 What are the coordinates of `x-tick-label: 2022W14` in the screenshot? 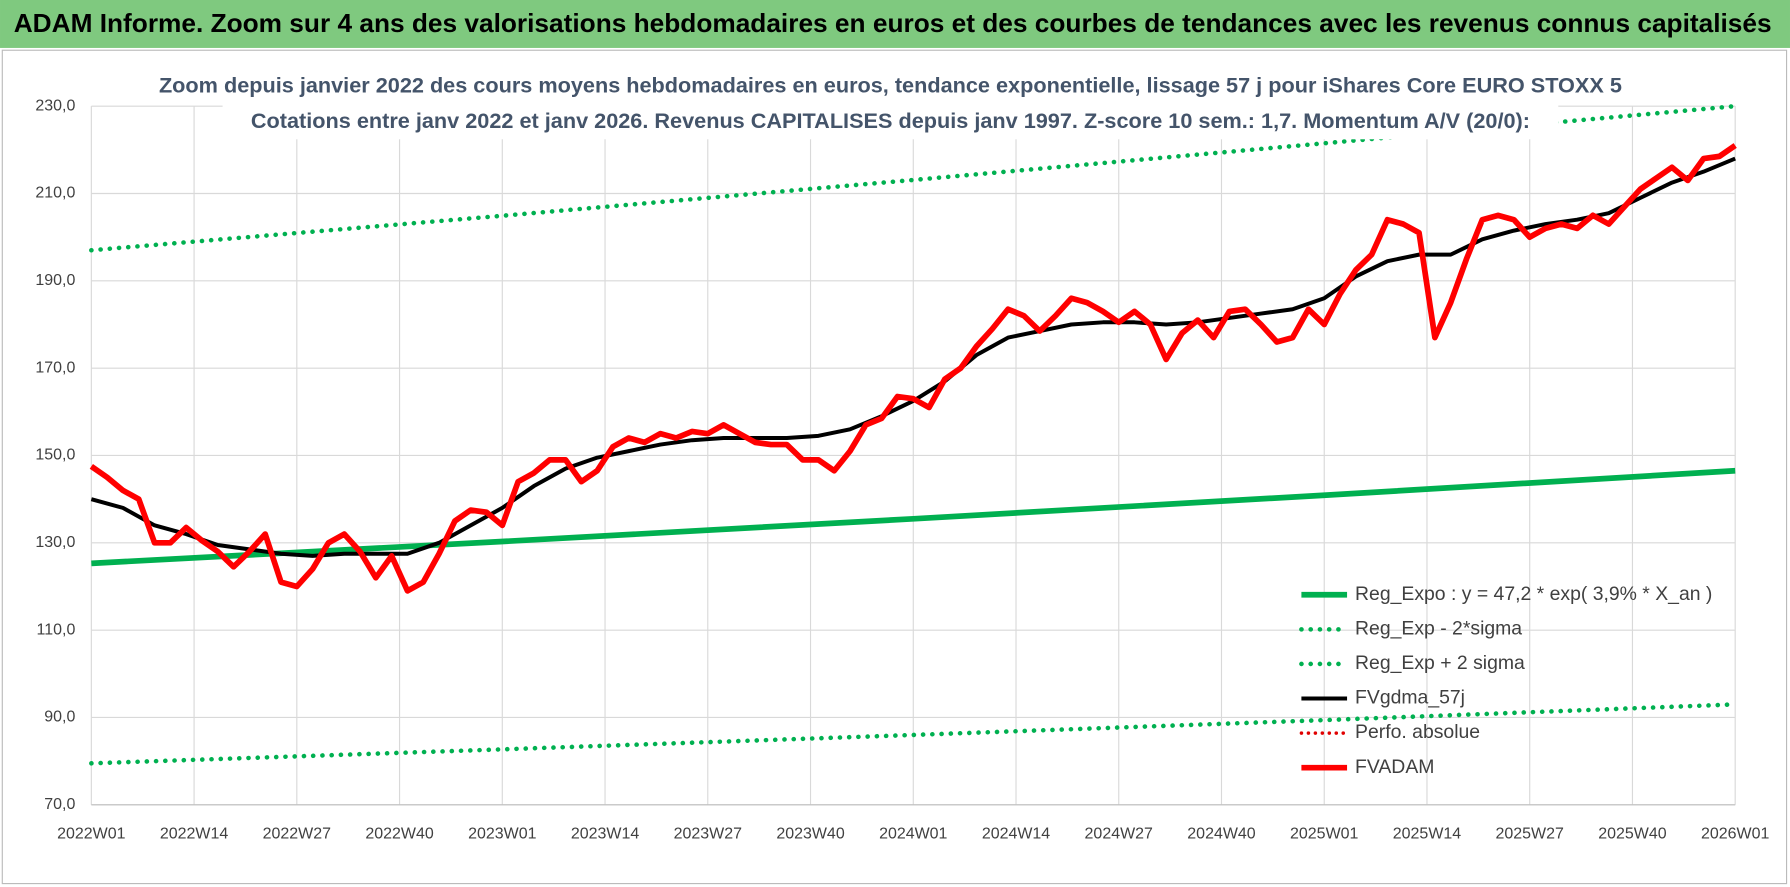 It's located at (194, 834).